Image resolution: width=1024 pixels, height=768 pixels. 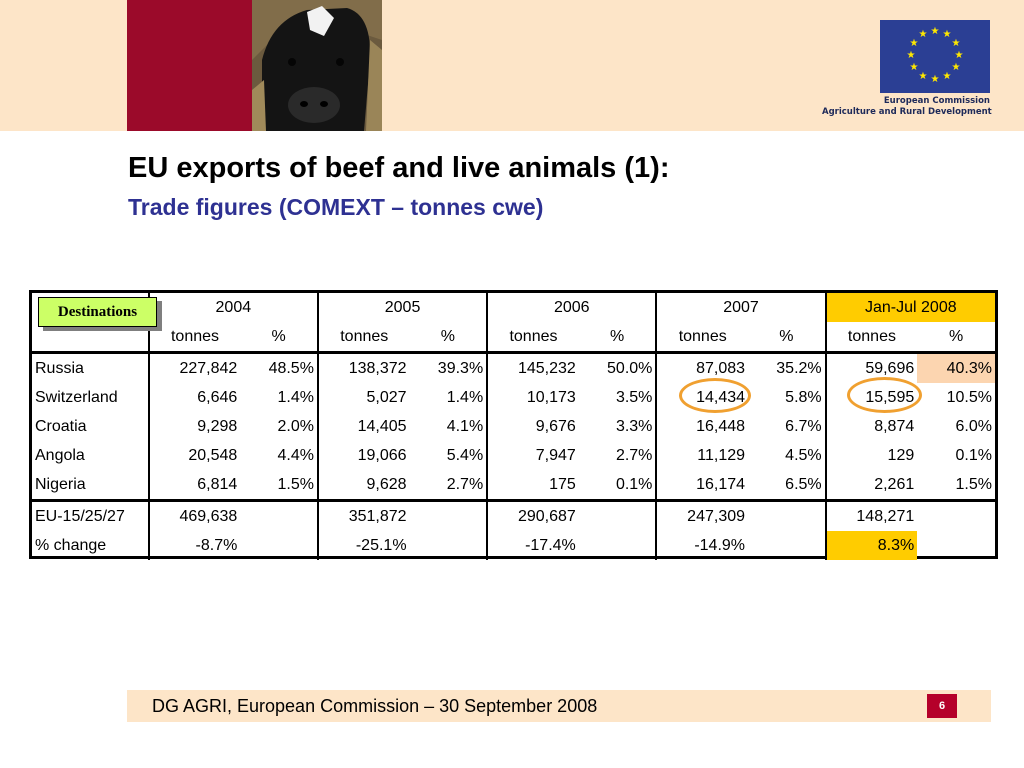 What do you see at coordinates (465, 426) in the screenshot?
I see `cell: 4.1%` at bounding box center [465, 426].